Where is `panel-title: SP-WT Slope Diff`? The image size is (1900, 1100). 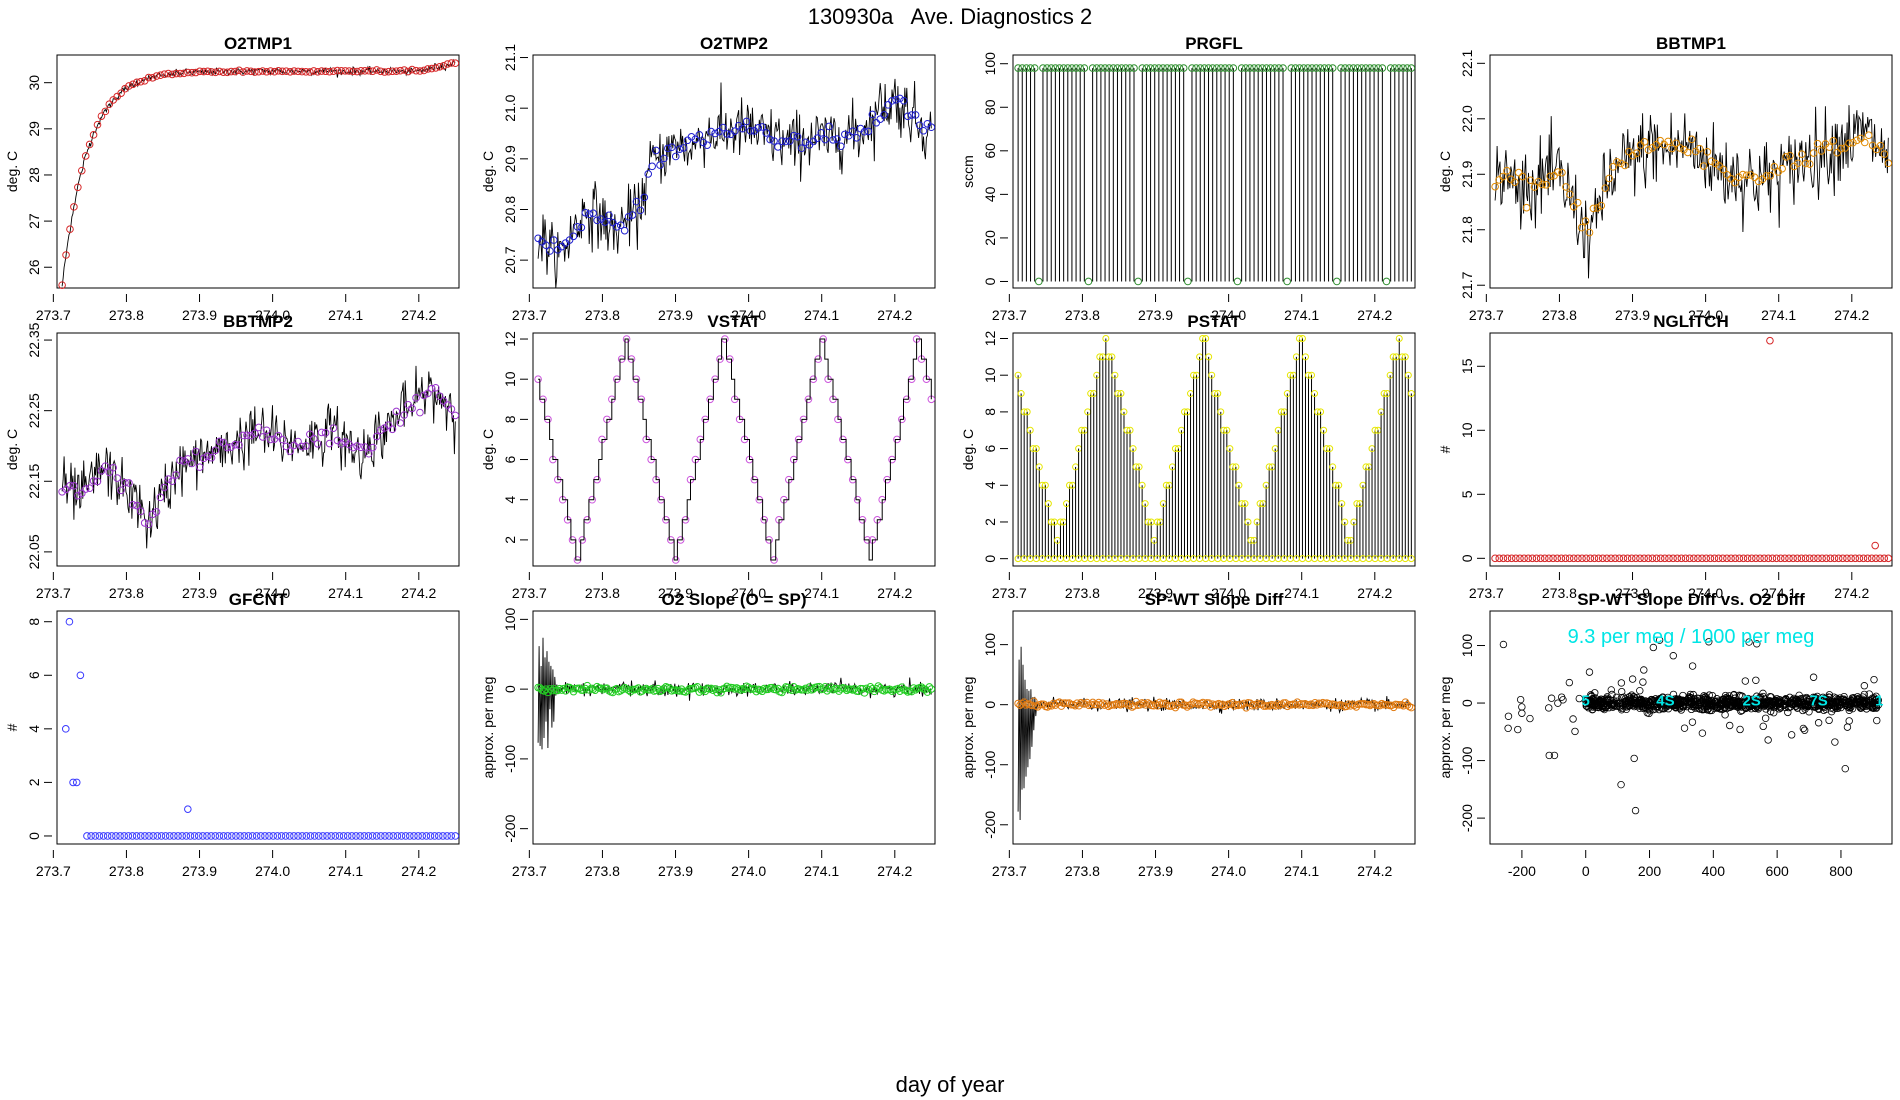 panel-title: SP-WT Slope Diff is located at coordinates (1214, 599).